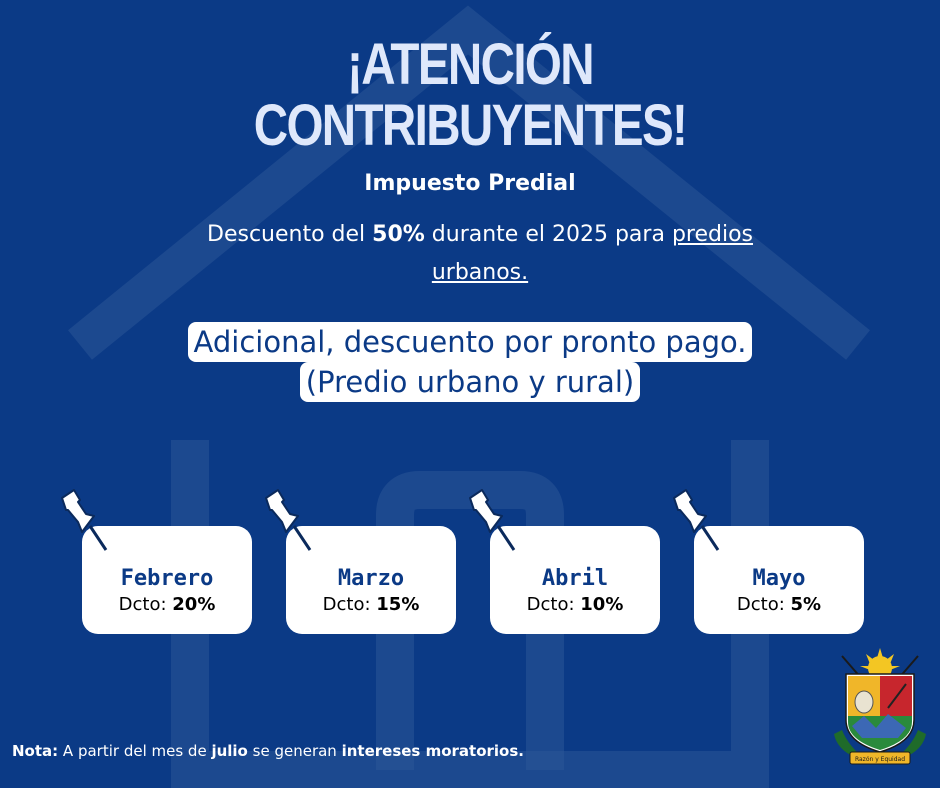 Image resolution: width=940 pixels, height=788 pixels. I want to click on banner-line-1: Adicional, descuento por pronto pago., so click(470, 342).